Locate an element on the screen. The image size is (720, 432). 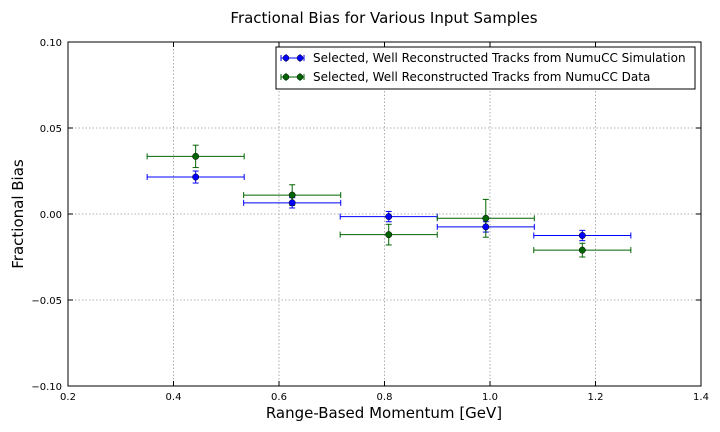
x-tick-label: 0.4 is located at coordinates (174, 397).